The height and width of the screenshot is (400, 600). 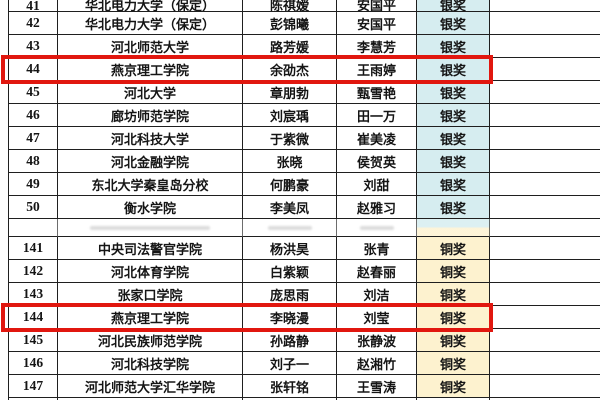 What do you see at coordinates (150, 69) in the screenshot?
I see `school-cell: 燕京理工学院` at bounding box center [150, 69].